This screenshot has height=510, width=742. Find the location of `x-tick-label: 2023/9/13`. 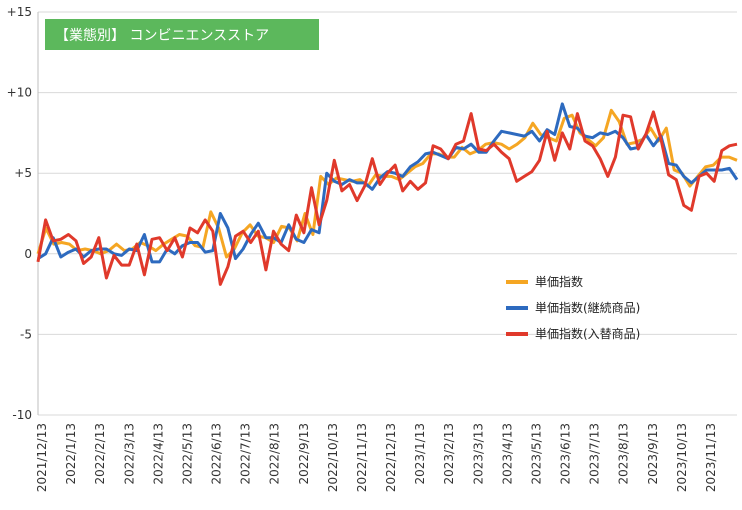

x-tick-label: 2023/9/13 is located at coordinates (653, 454).